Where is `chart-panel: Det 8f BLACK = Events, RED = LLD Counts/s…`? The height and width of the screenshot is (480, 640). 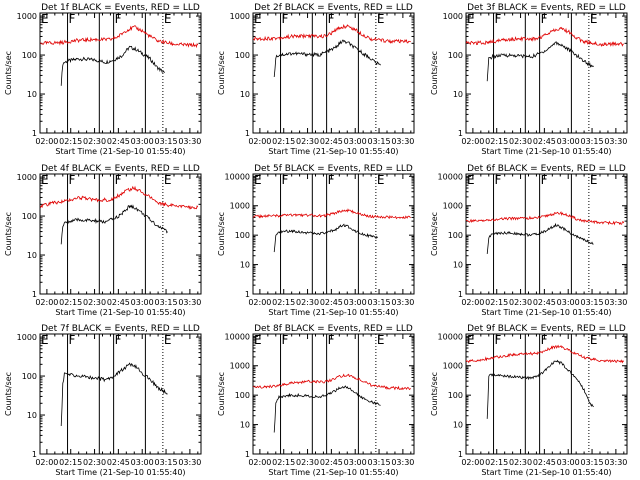
chart-panel: Det 8f BLACK = Events, RED = LLD Counts/s… is located at coordinates (316, 400).